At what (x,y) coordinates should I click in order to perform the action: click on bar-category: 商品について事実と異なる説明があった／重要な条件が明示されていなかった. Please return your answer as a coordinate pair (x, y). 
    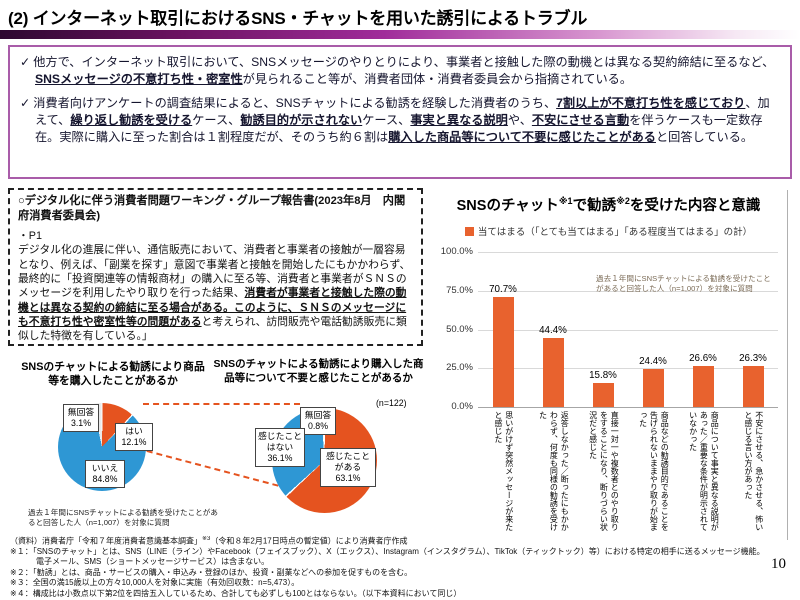
    Looking at the image, I should click on (703, 472).